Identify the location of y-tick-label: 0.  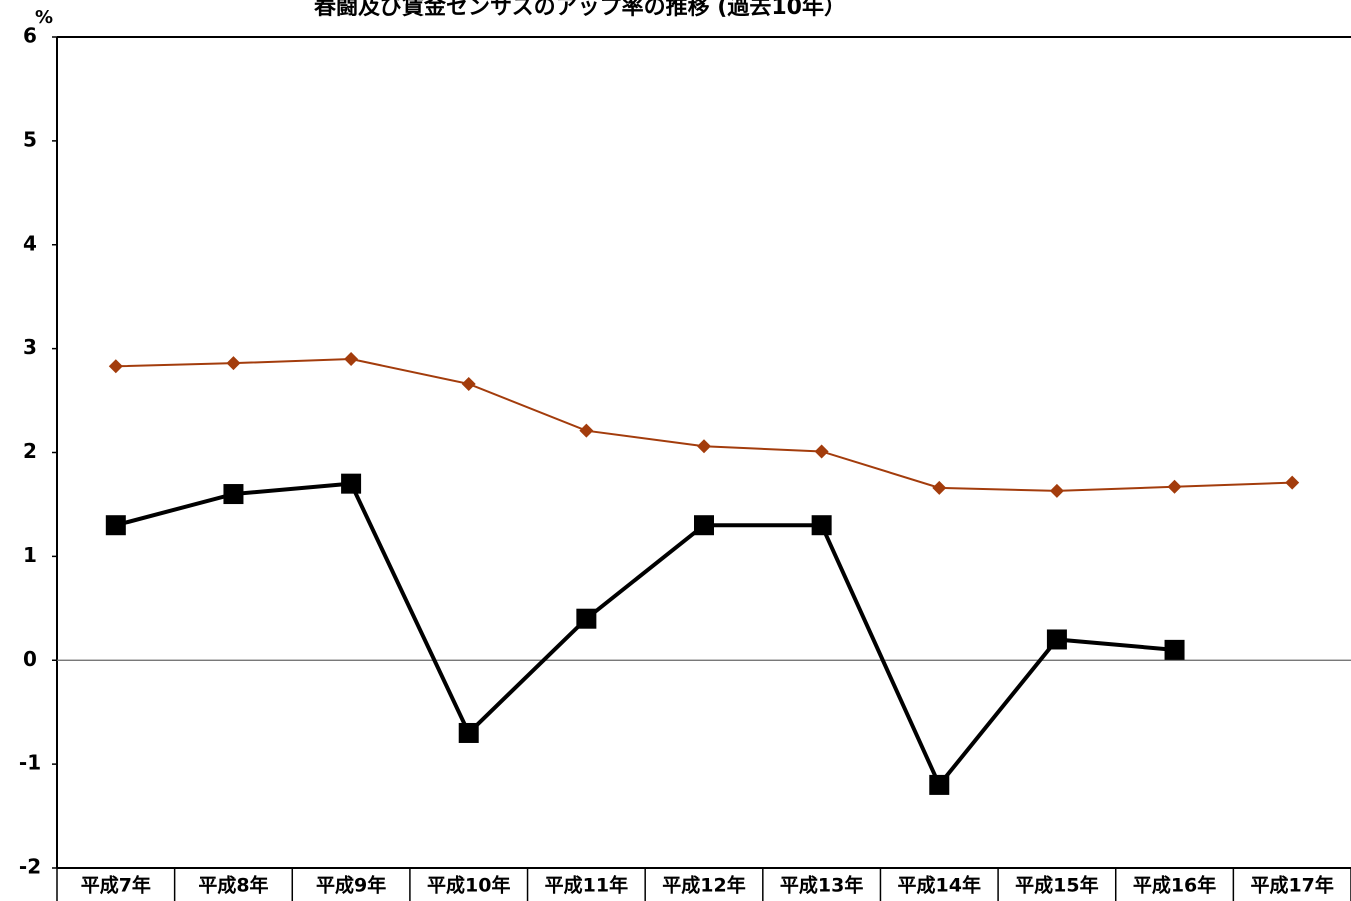
(30, 659).